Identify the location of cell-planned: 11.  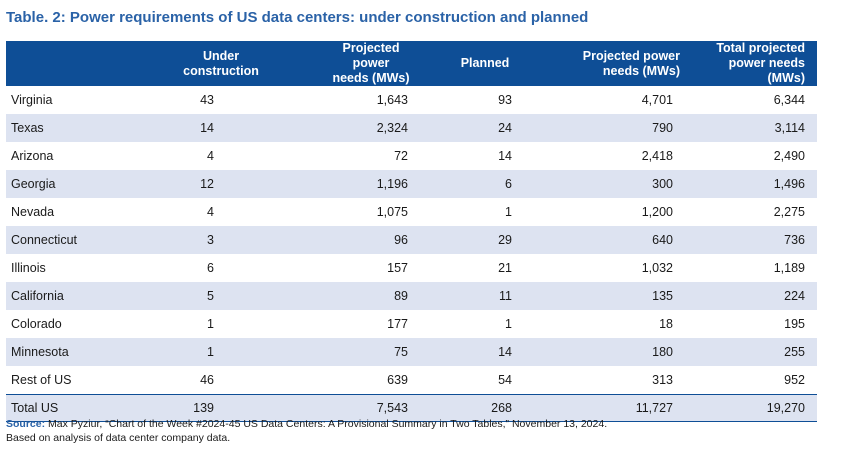
(483, 296).